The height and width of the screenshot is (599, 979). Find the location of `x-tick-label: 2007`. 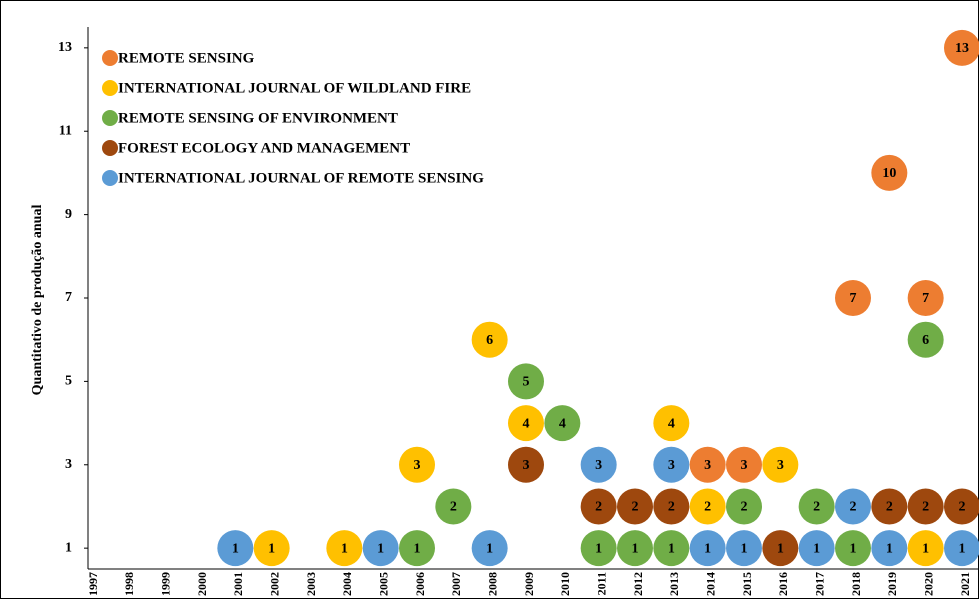

x-tick-label: 2007 is located at coordinates (456, 584).